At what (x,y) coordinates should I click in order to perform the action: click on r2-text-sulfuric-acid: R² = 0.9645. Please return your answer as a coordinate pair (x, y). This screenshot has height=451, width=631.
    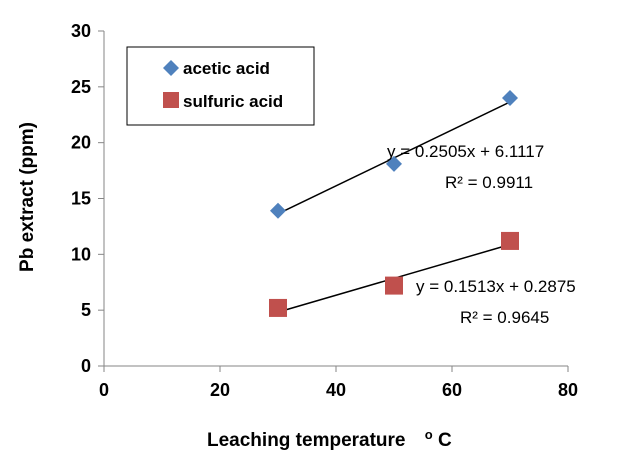
    Looking at the image, I should click on (504, 317).